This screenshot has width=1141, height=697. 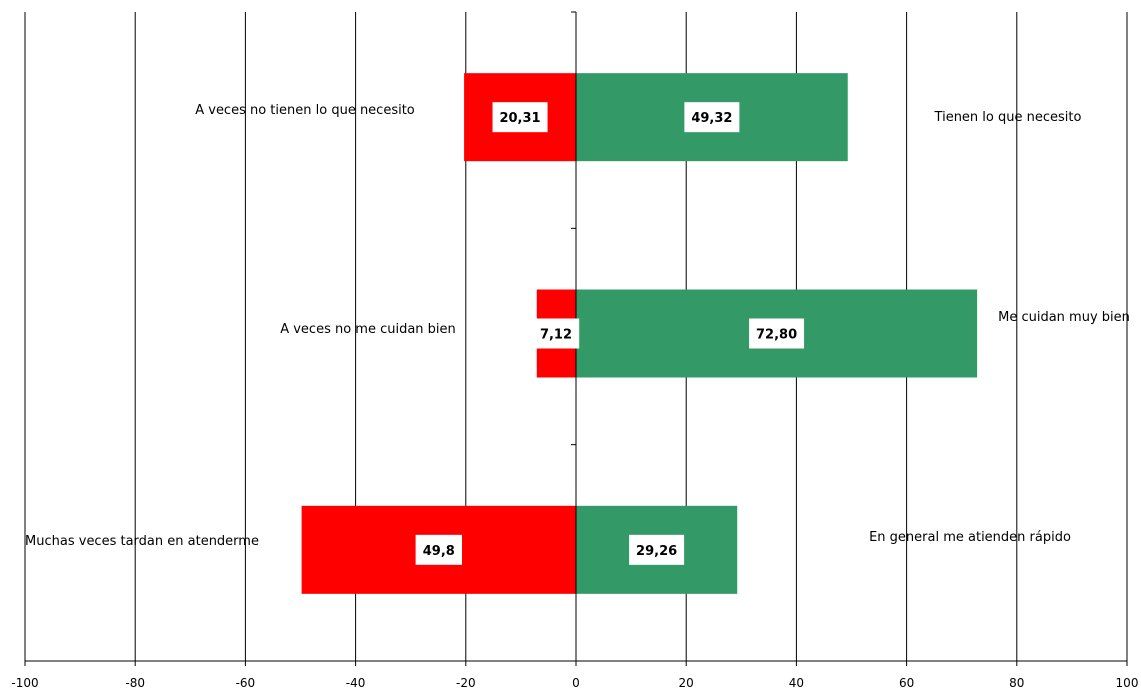 I want to click on x-tick-label: 0, so click(x=576, y=683).